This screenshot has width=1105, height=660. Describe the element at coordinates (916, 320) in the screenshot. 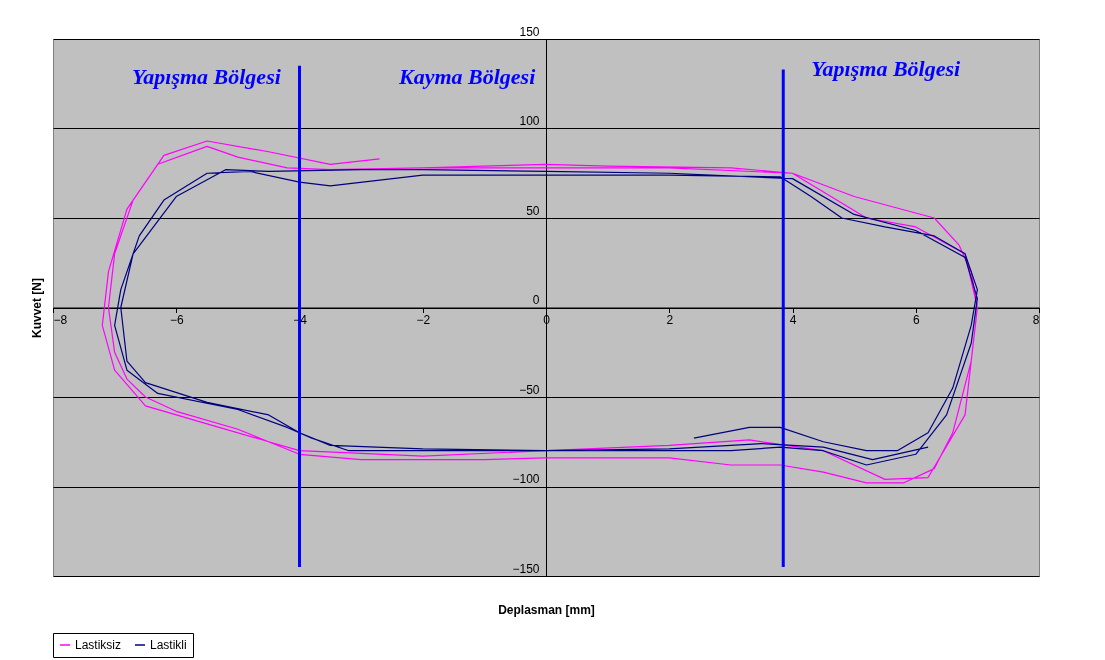

I see `x-tick-label: 6` at that location.